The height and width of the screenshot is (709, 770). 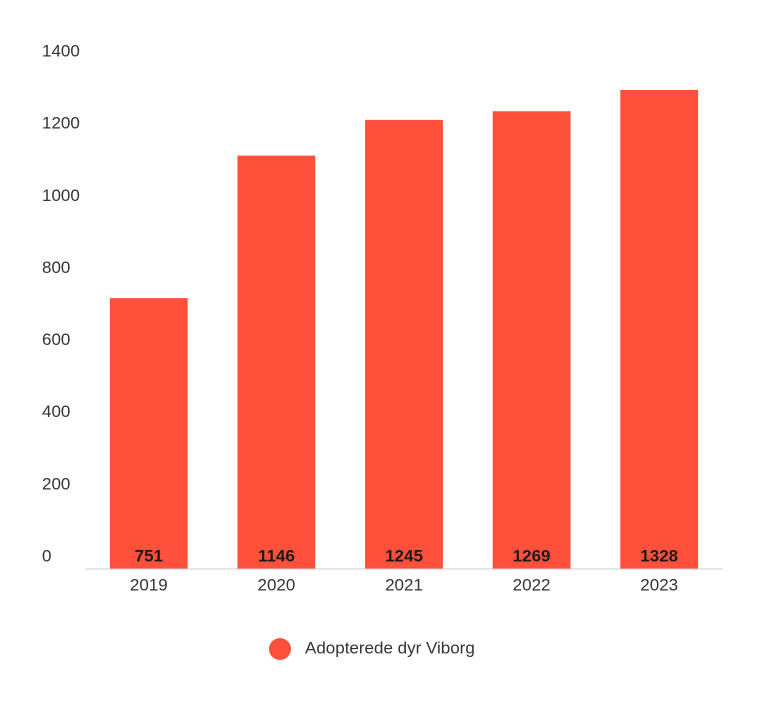 I want to click on legend-label: Adopterede dyr Viborg, so click(x=390, y=647).